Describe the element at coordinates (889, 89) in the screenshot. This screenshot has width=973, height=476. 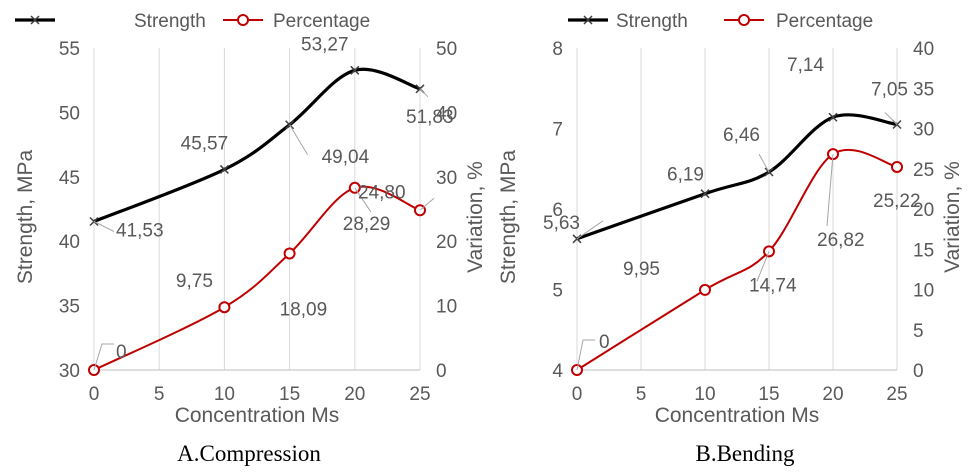
I see `data-label: 7,05` at that location.